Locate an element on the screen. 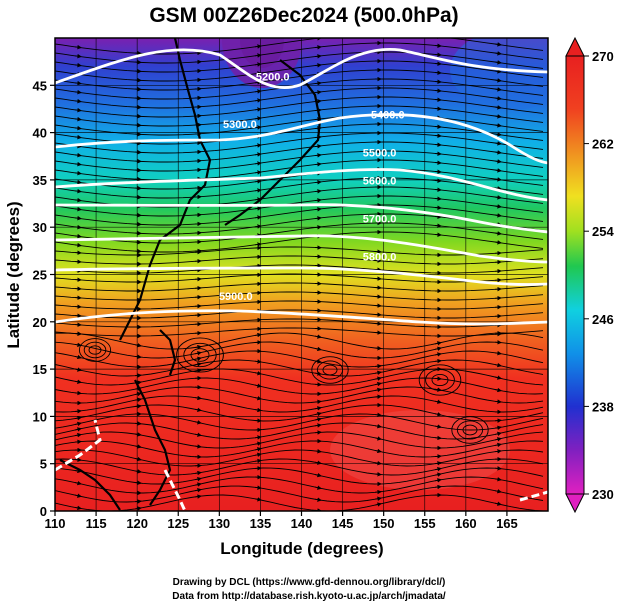 This screenshot has width=619, height=605. southwest-coast is located at coordinates (90, 485).